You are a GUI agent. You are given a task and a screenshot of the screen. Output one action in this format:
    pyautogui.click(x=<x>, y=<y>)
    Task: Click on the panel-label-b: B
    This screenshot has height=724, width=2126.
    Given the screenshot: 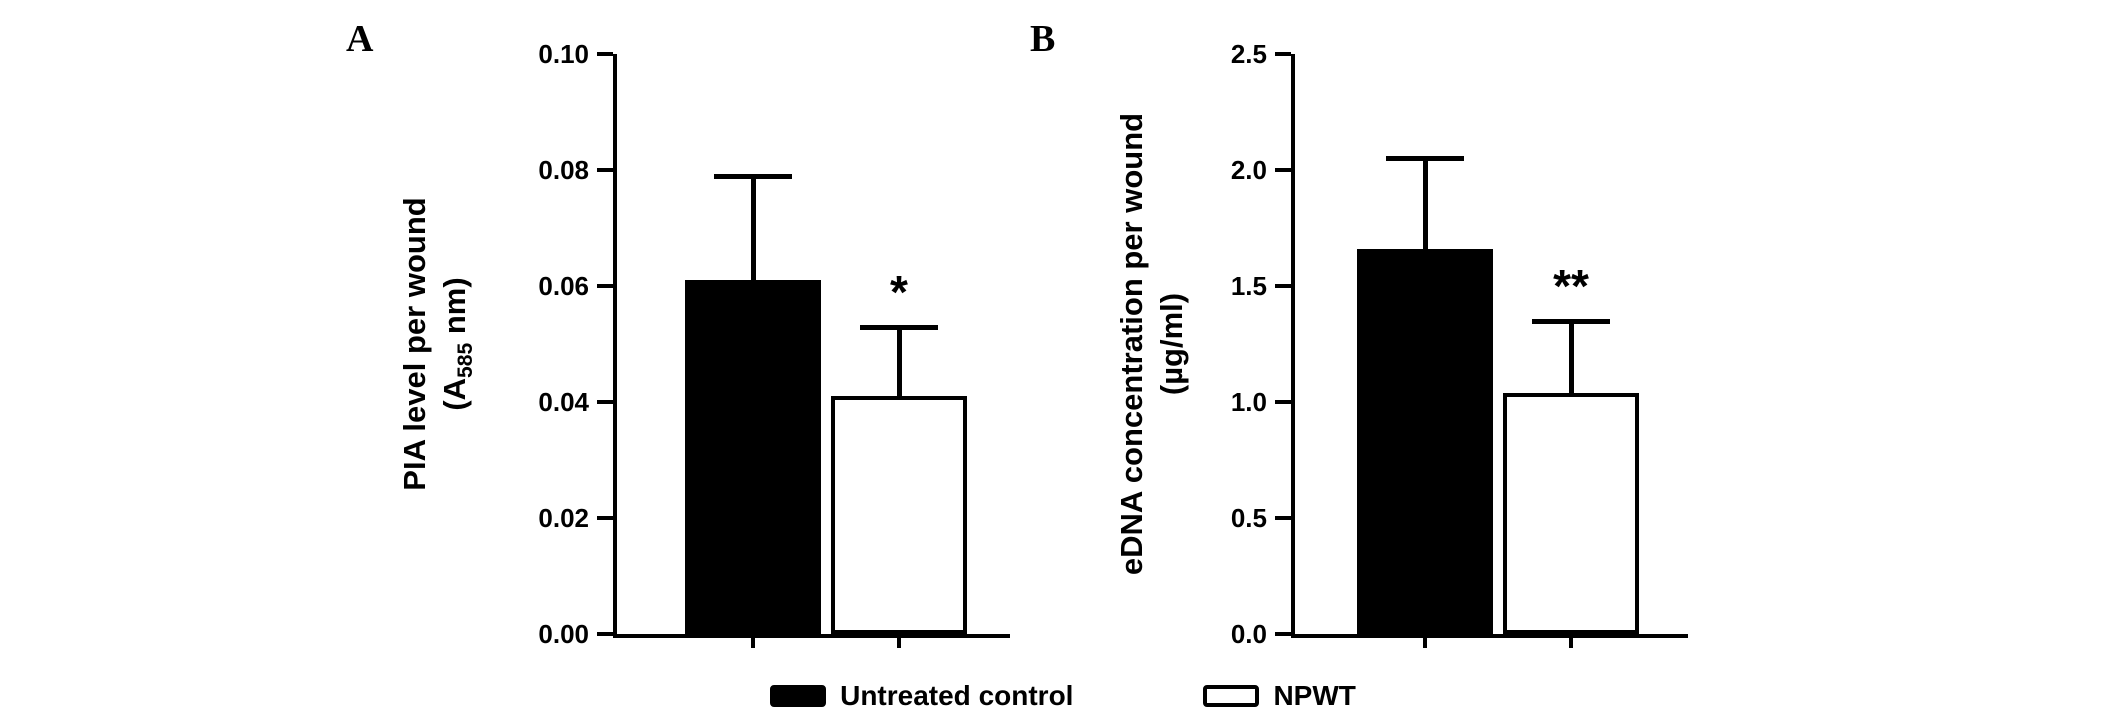 What is the action you would take?
    pyautogui.click(x=1043, y=39)
    